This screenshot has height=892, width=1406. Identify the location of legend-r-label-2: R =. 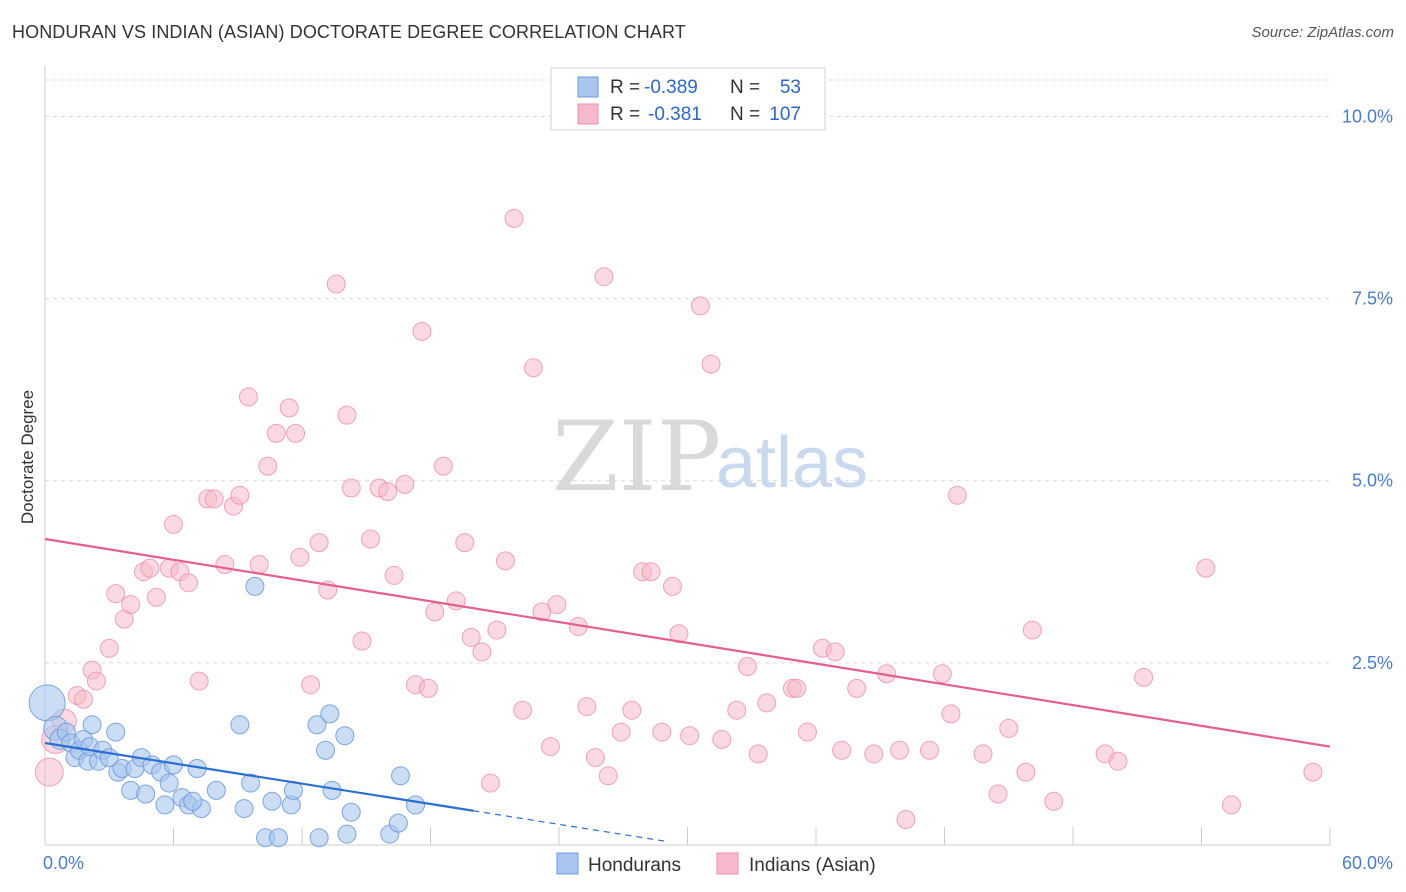
(625, 114).